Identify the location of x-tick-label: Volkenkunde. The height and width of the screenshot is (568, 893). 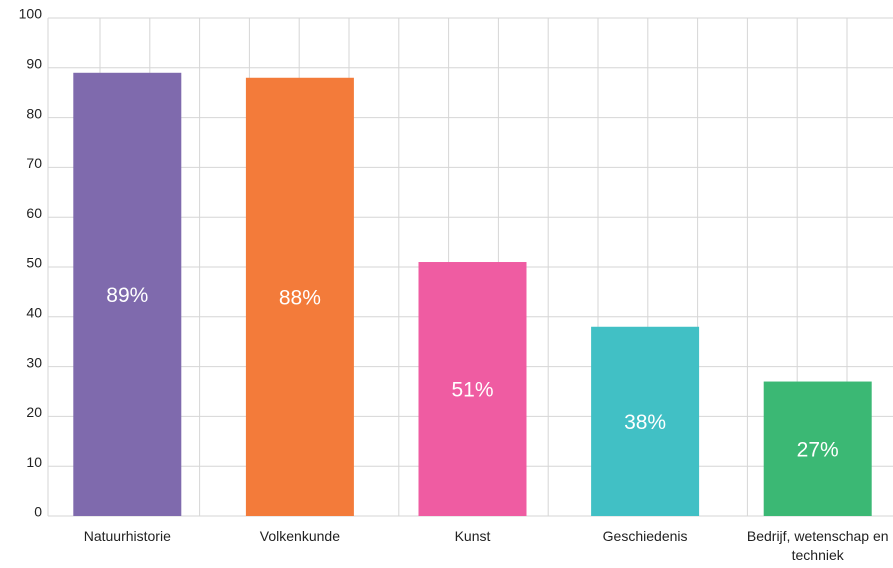
(299, 536).